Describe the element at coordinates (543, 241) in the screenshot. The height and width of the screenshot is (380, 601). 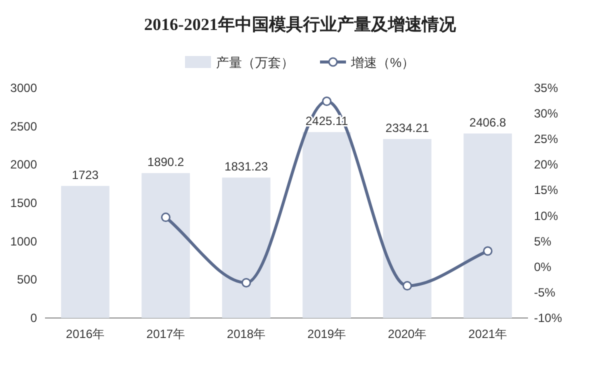
I see `y2-tick-label: 5%` at that location.